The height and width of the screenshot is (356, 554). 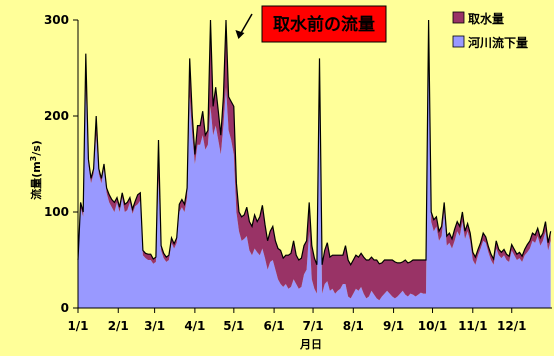 I want to click on x-tick-label: 10/1, so click(x=432, y=326).